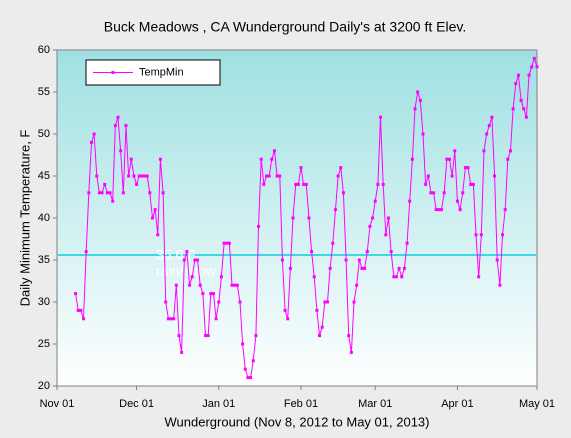  I want to click on y-tick-label: 45, so click(44, 176).